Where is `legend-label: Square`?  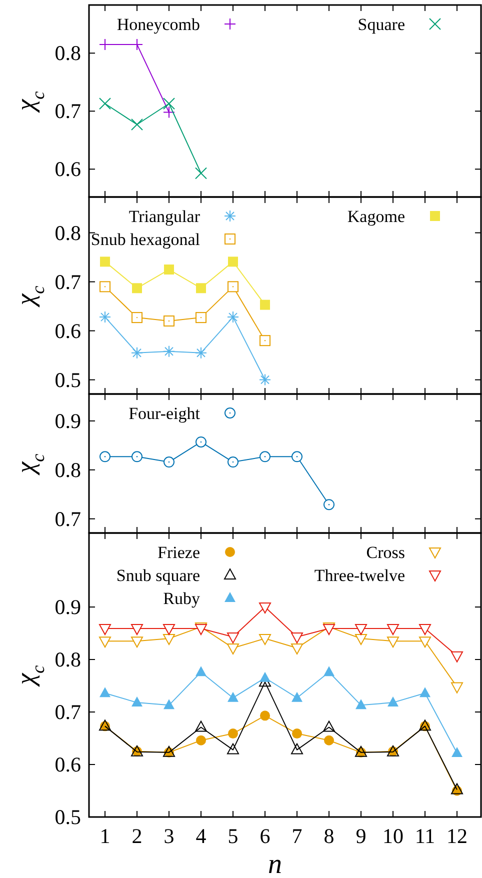 legend-label: Square is located at coordinates (381, 24).